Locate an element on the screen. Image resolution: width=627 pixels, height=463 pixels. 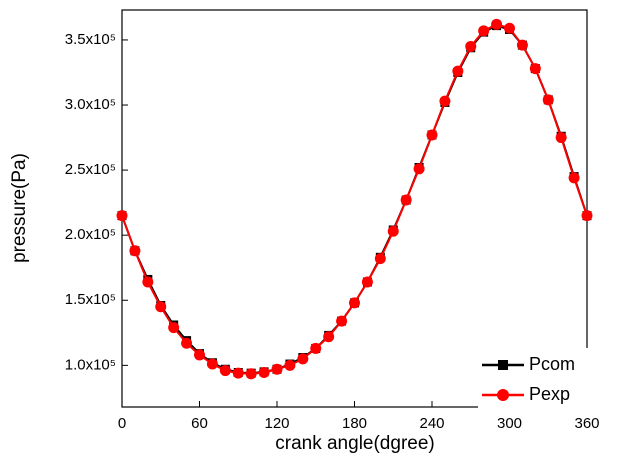
legend-label: Pcom is located at coordinates (552, 364).